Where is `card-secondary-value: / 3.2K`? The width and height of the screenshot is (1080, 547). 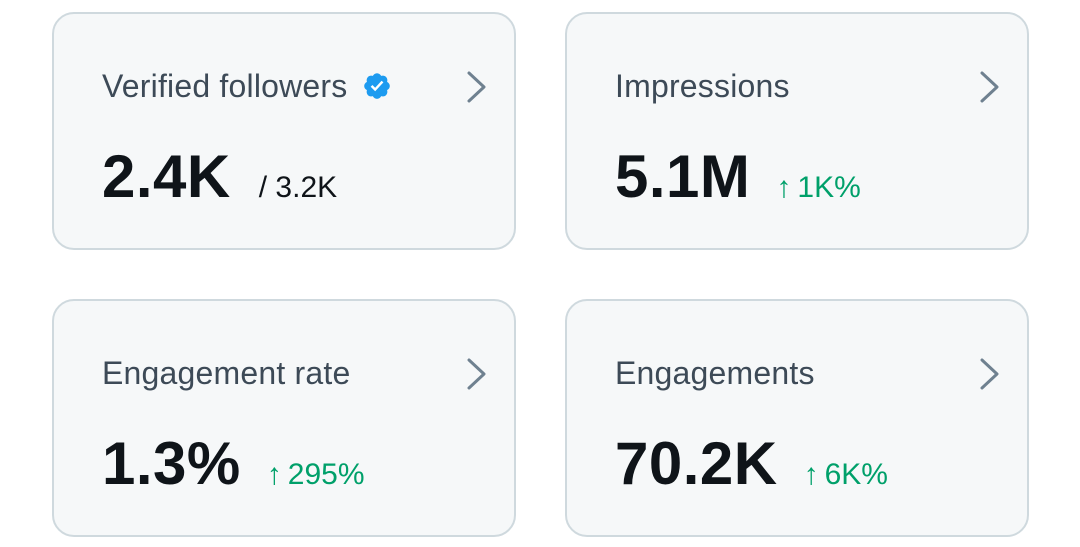 card-secondary-value: / 3.2K is located at coordinates (298, 187).